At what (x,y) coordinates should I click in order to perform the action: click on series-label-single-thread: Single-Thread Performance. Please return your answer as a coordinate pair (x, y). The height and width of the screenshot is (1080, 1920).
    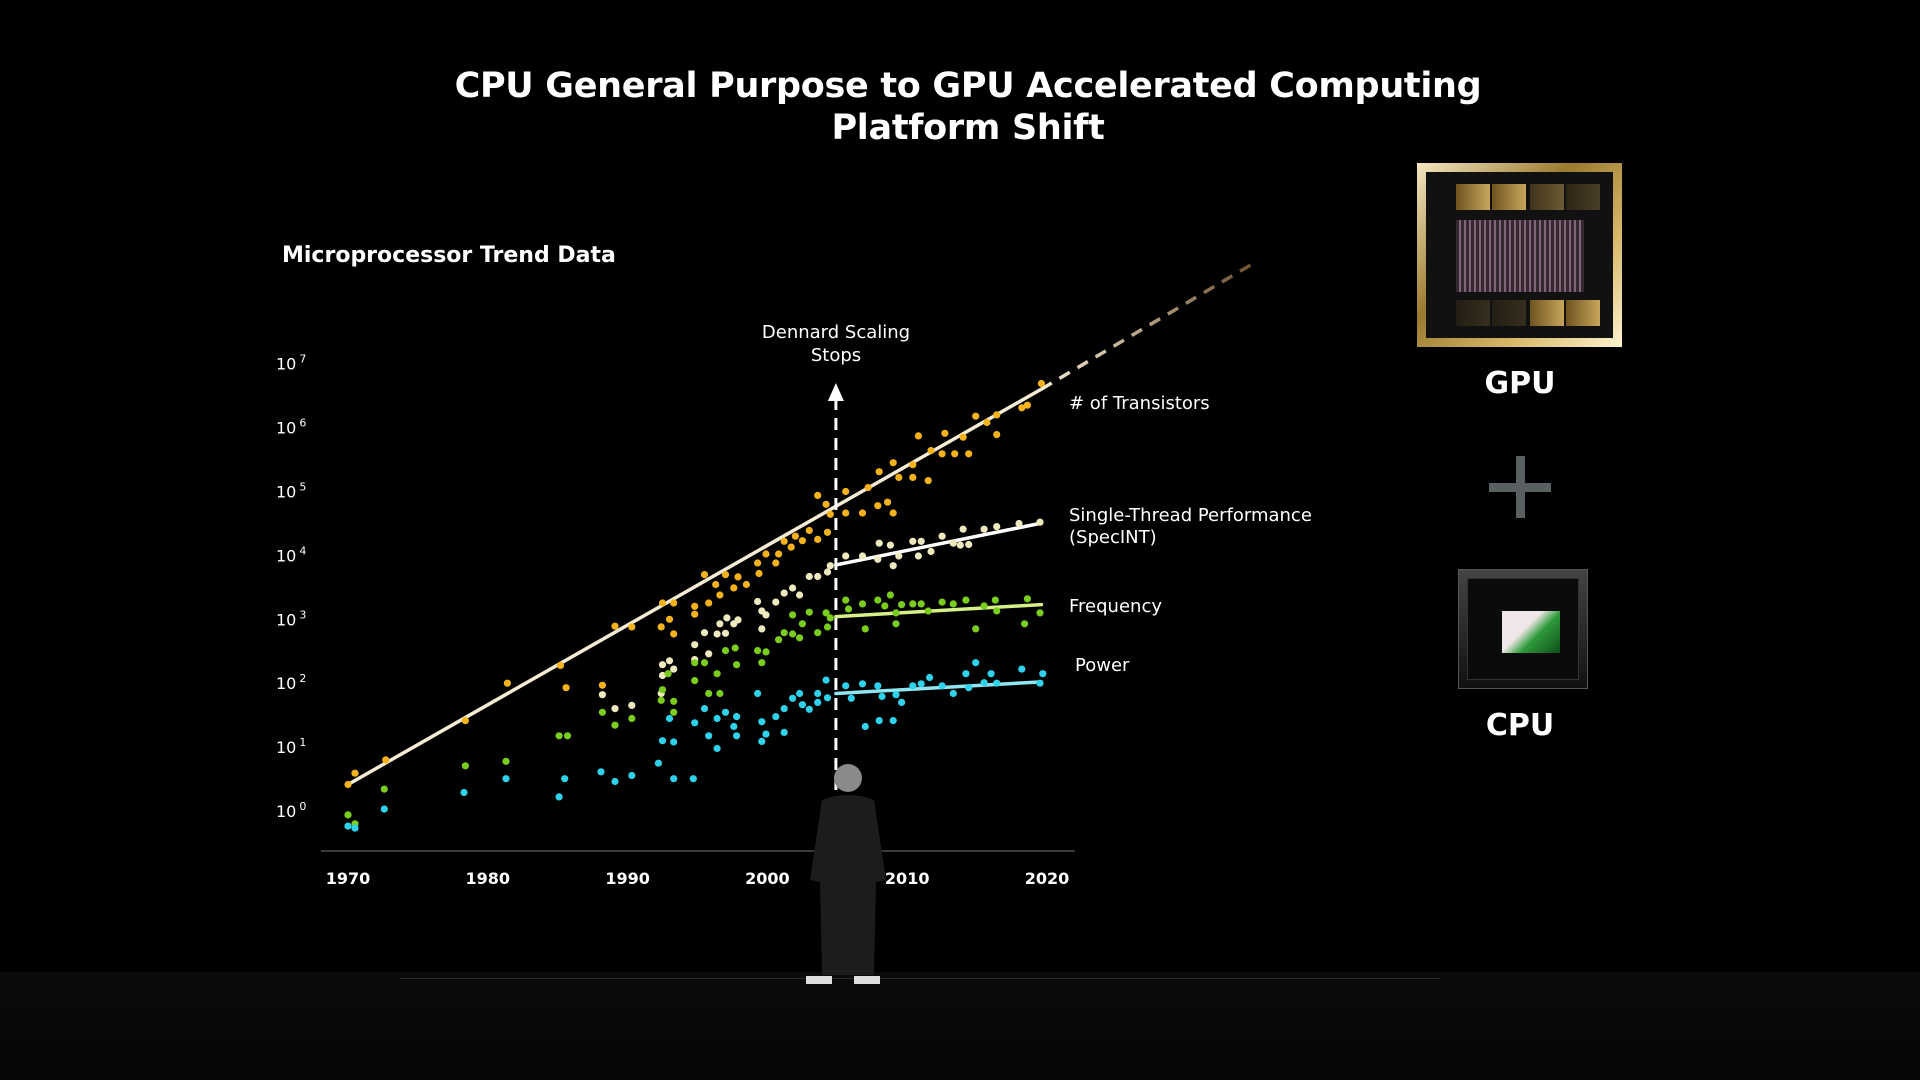
    Looking at the image, I should click on (1190, 515).